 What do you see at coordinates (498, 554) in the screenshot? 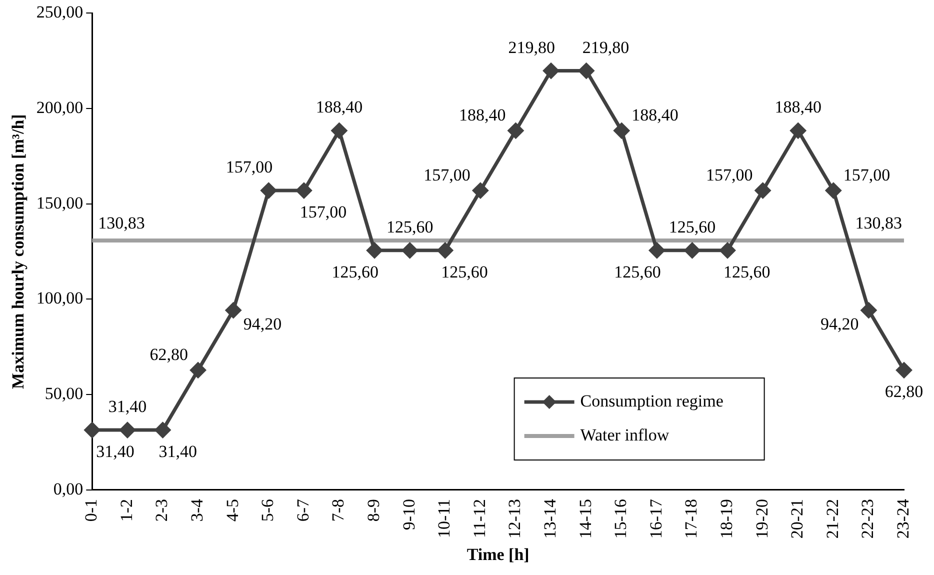
I see `x-axis-title: Time [h]` at bounding box center [498, 554].